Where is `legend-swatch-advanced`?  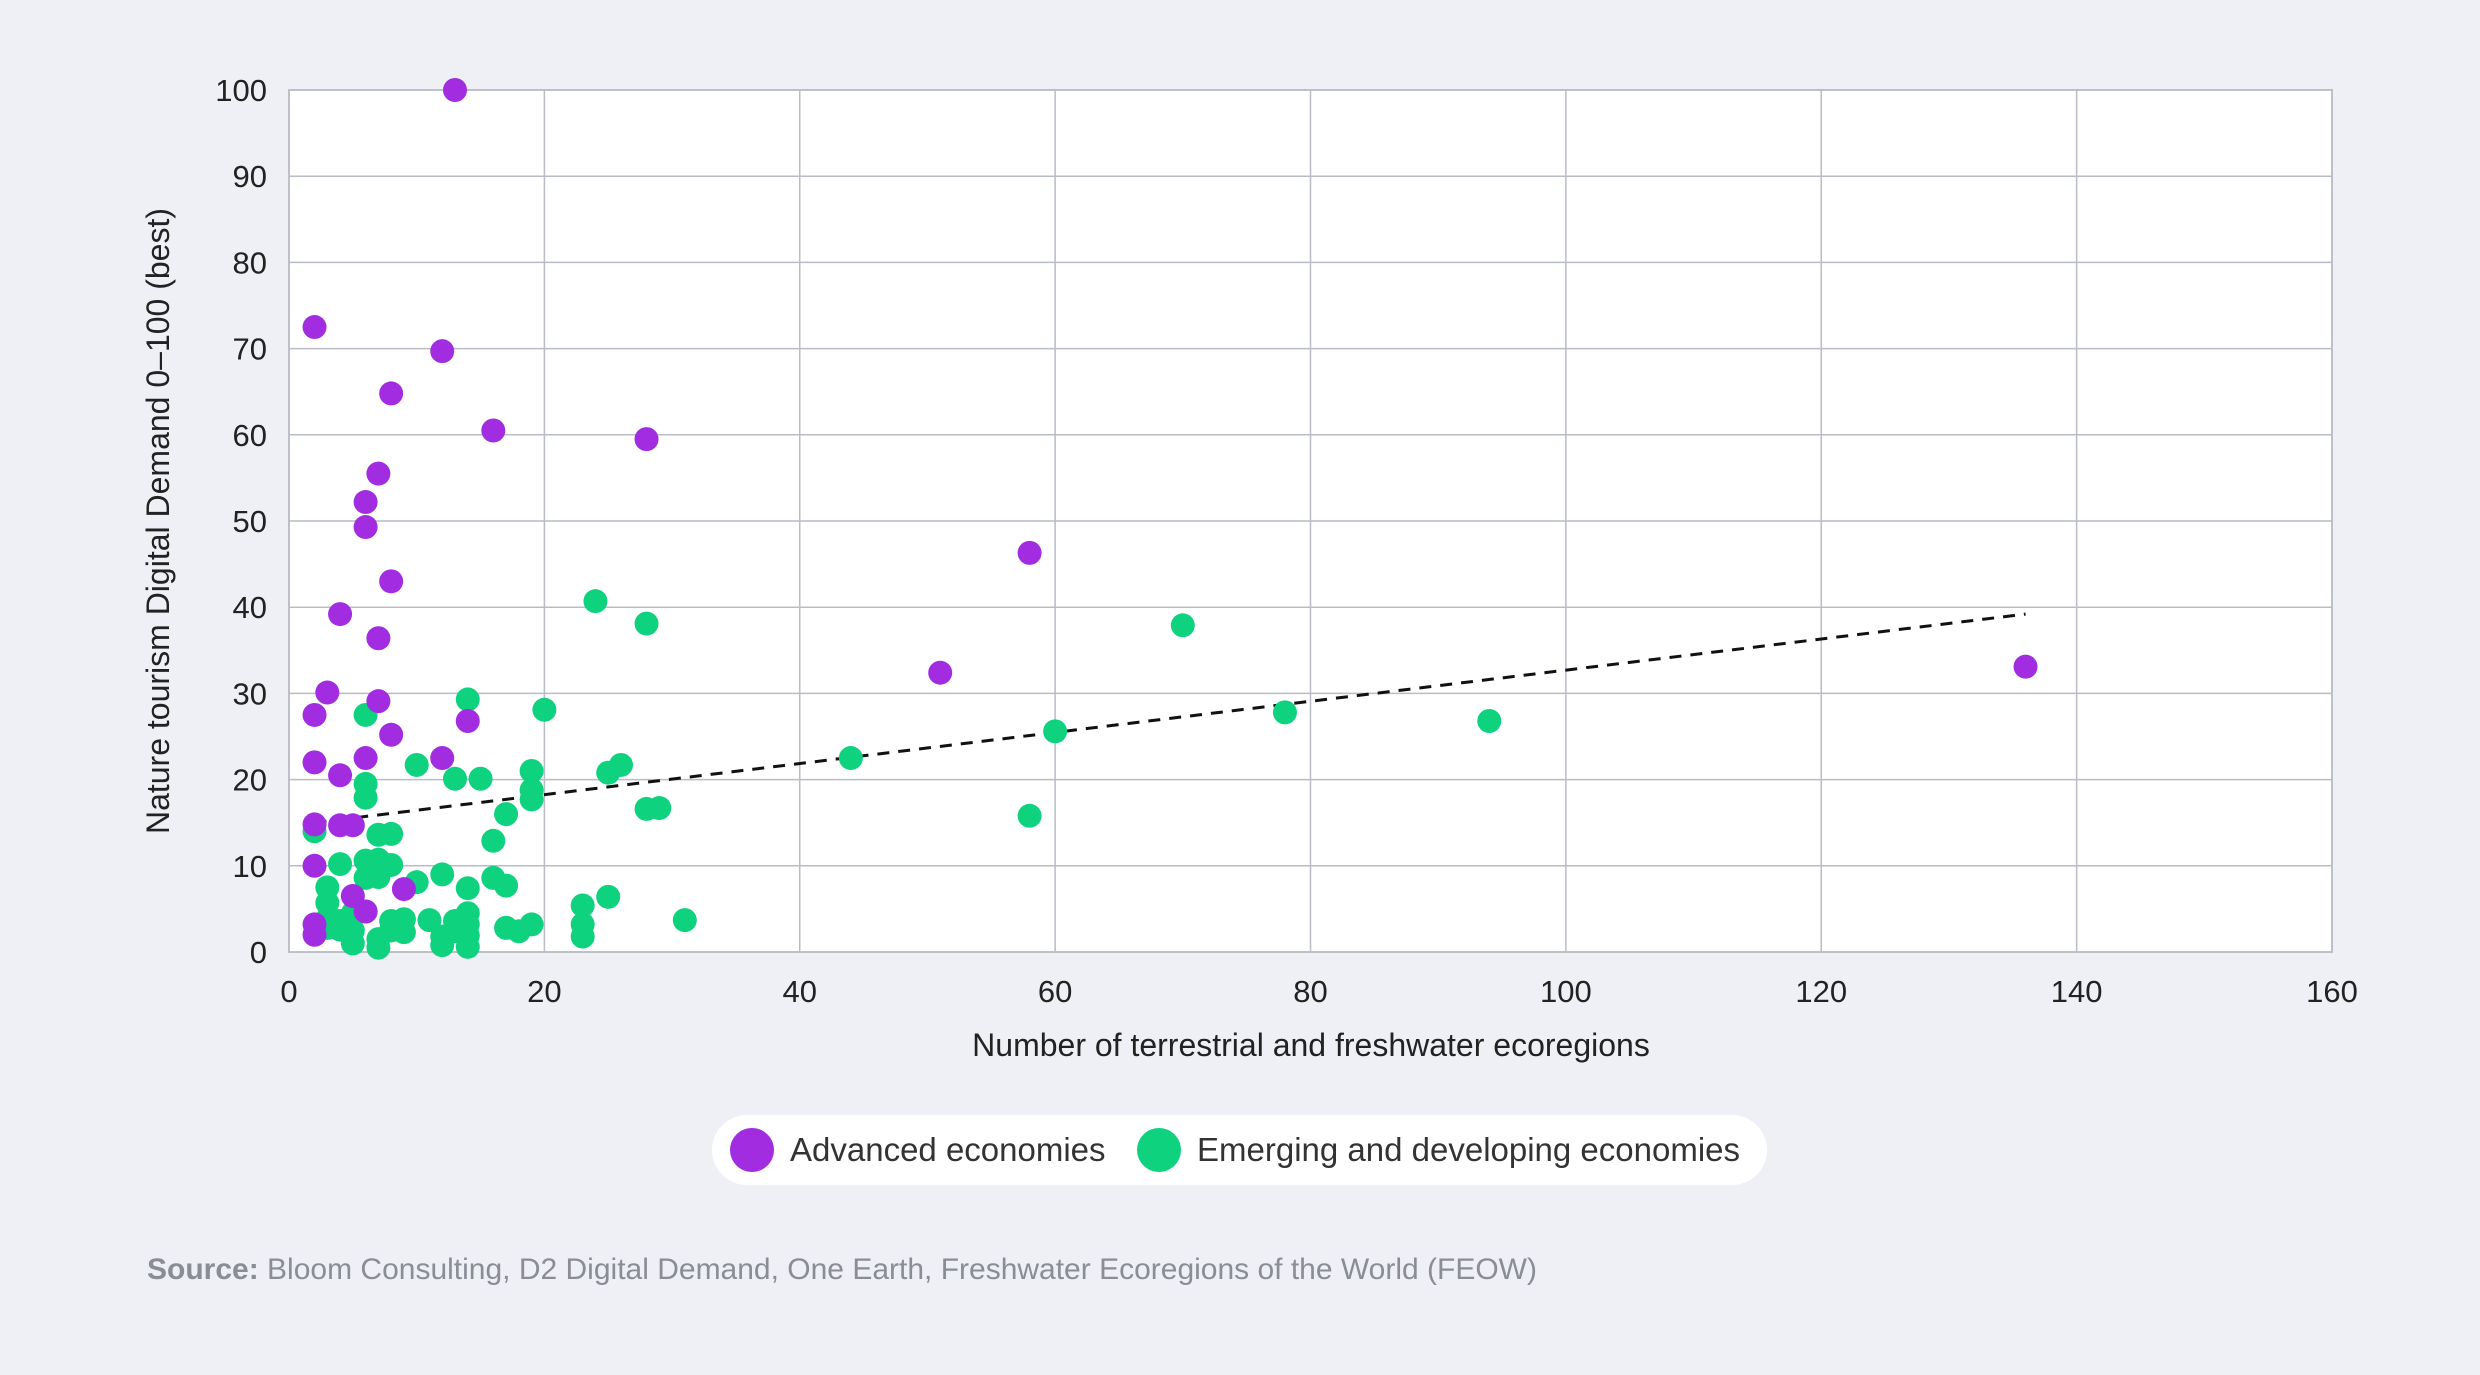 legend-swatch-advanced is located at coordinates (752, 1150).